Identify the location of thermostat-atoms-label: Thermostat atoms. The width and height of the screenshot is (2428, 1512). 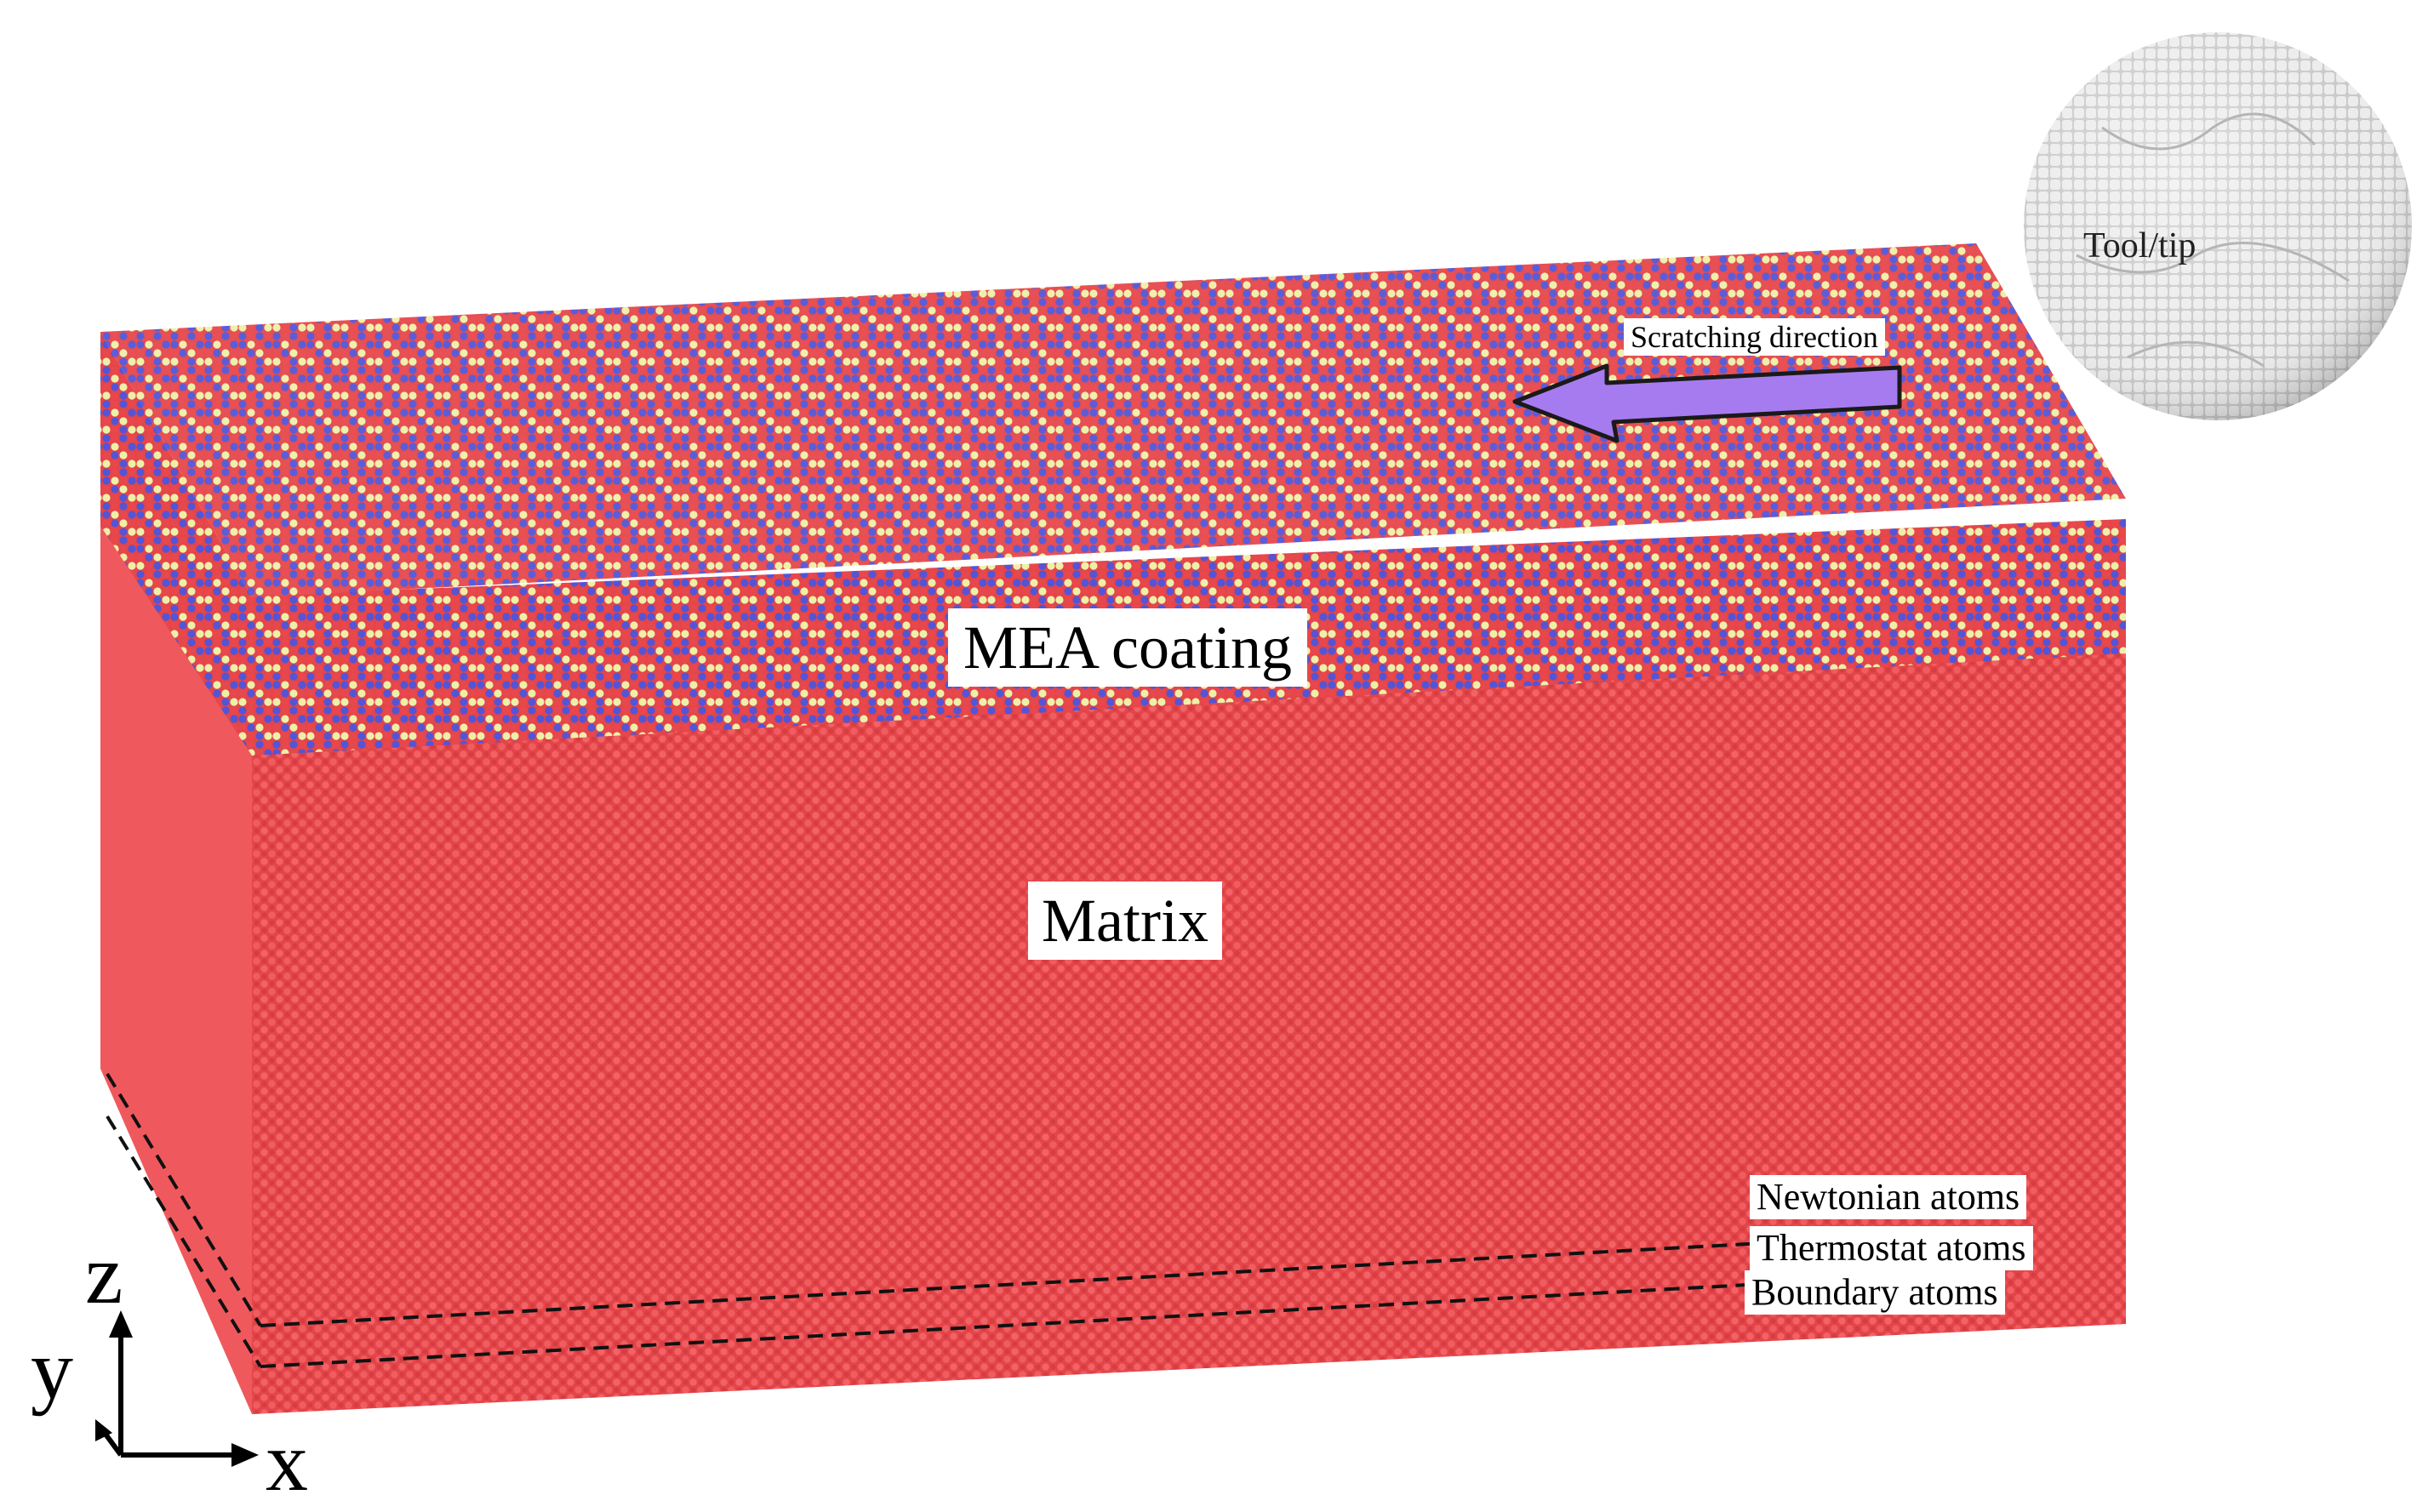
(1891, 1248).